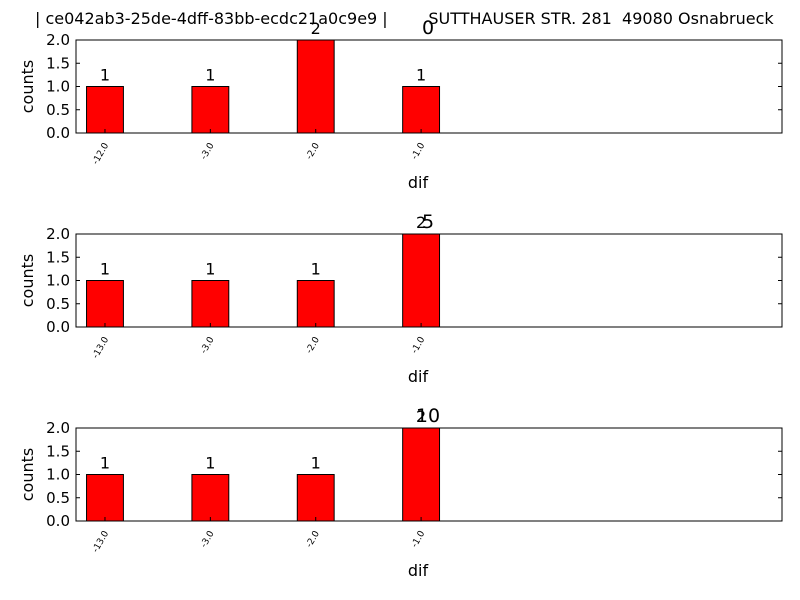 This screenshot has height=600, width=800. What do you see at coordinates (428, 416) in the screenshot?
I see `subplot-title: 10` at bounding box center [428, 416].